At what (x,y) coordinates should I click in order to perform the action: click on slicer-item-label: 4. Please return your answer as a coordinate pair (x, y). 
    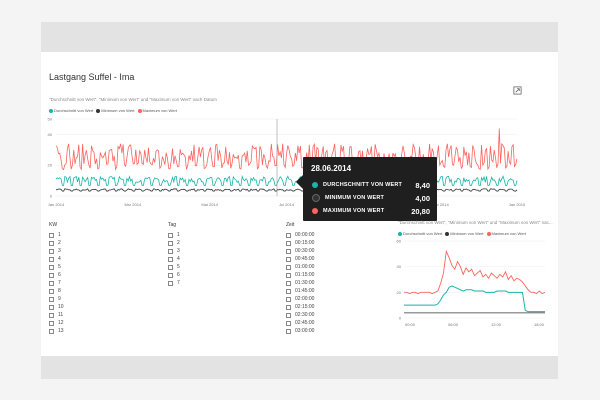
    Looking at the image, I should click on (178, 259).